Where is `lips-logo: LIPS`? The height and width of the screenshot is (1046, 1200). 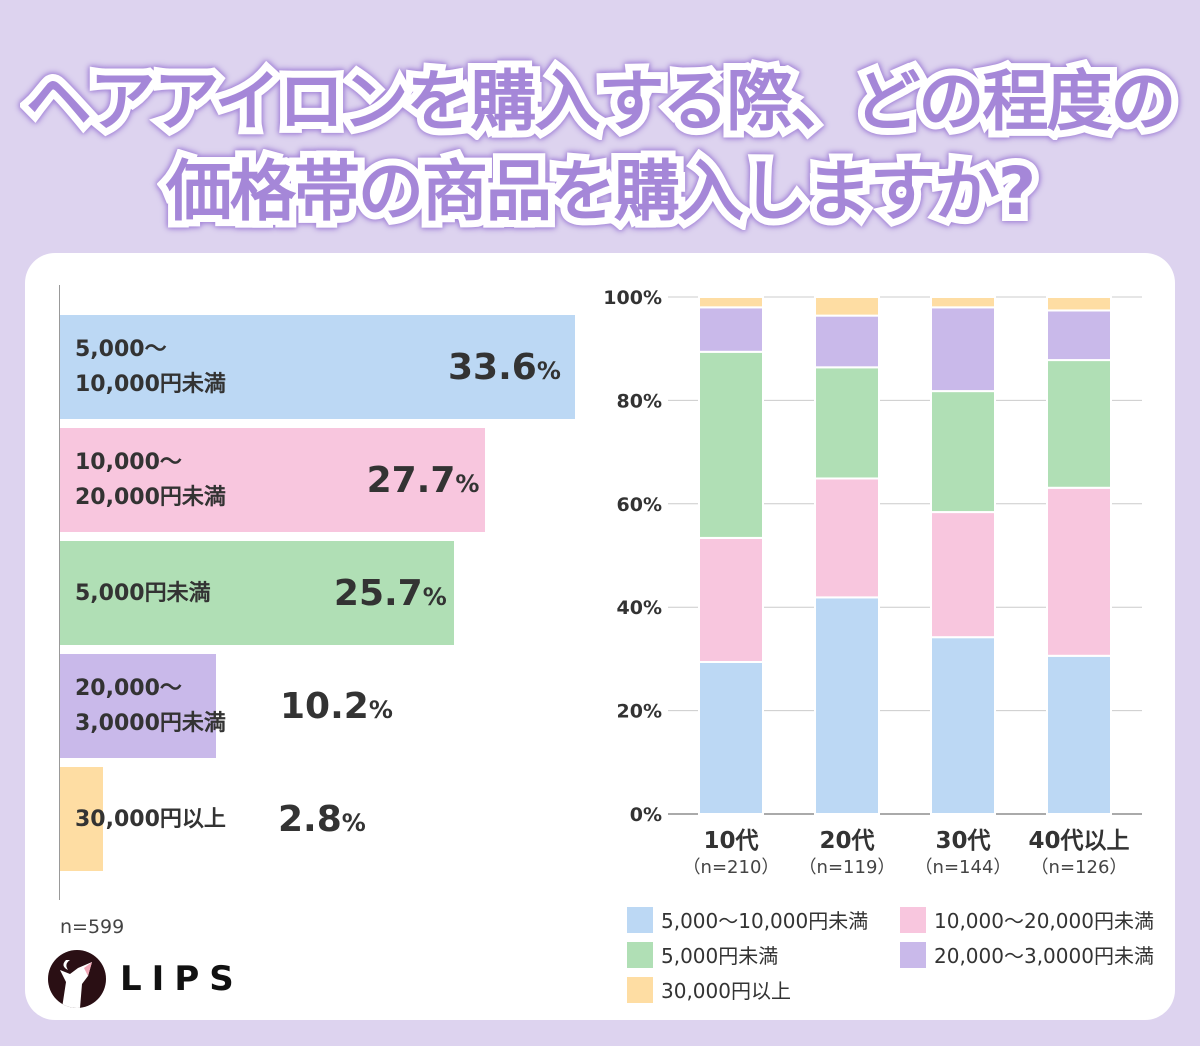
lips-logo: LIPS is located at coordinates (146, 979).